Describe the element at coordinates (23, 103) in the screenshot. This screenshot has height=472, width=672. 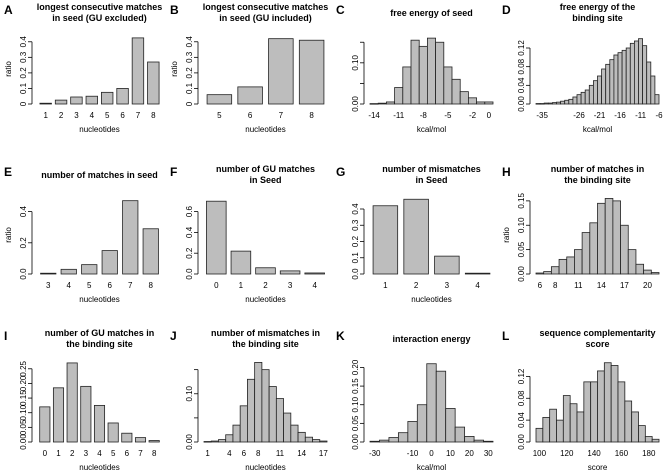
I see `y-tick-label: 0` at that location.